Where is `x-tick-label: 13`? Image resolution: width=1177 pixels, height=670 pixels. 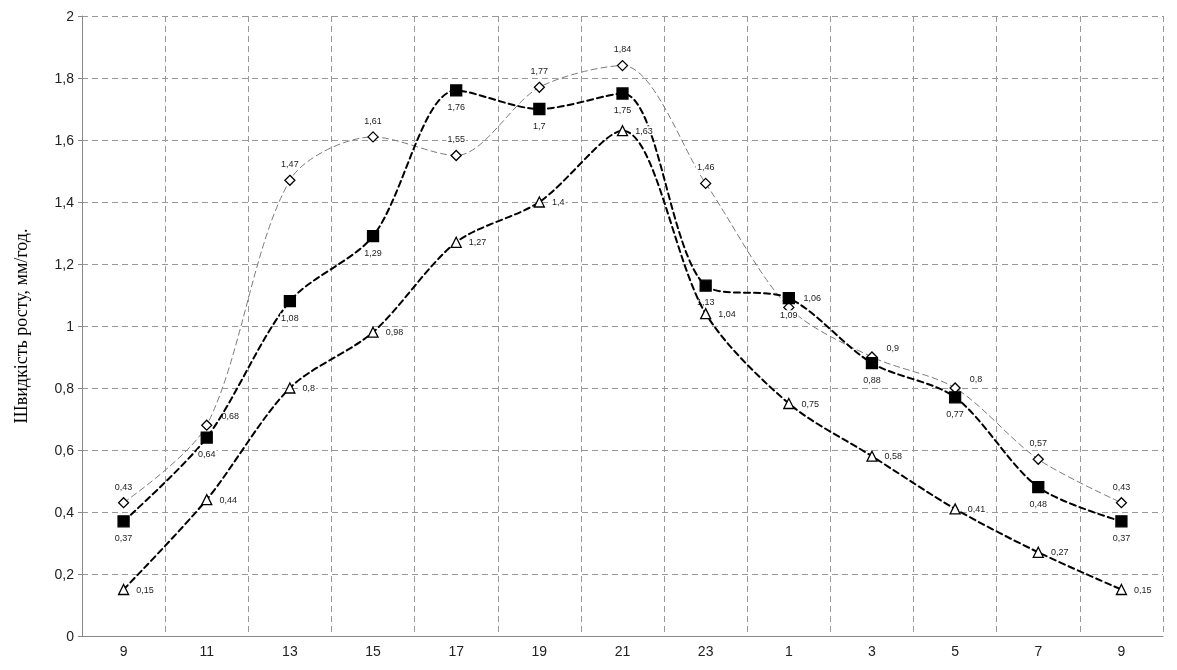
x-tick-label: 13 is located at coordinates (290, 651).